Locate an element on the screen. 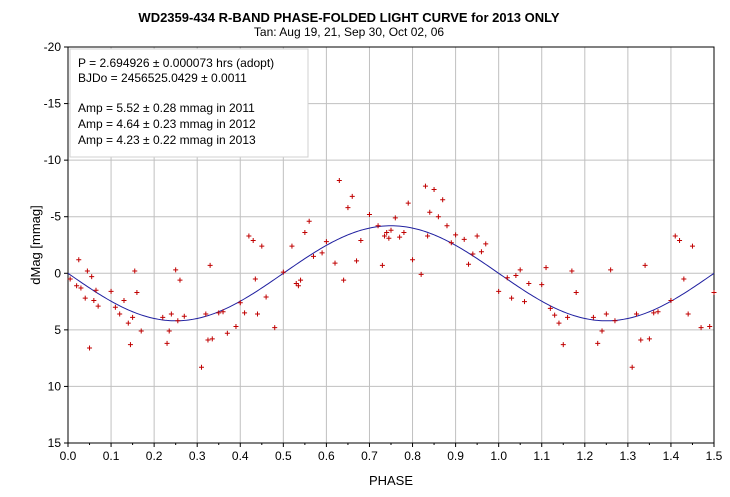  y-tick-label: 0 is located at coordinates (57, 273).